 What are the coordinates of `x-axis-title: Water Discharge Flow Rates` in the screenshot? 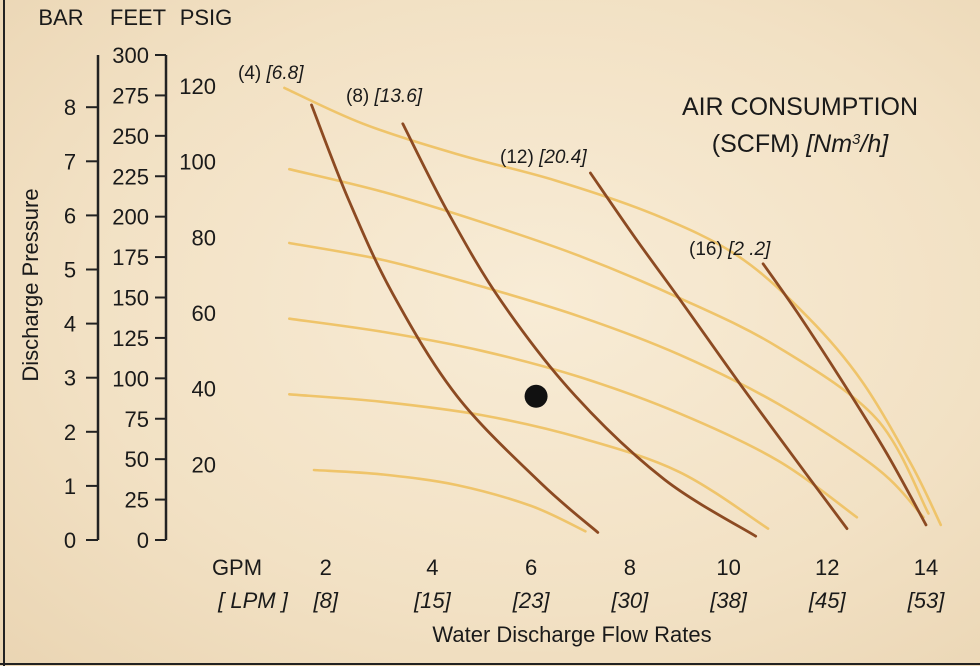 It's located at (571, 634).